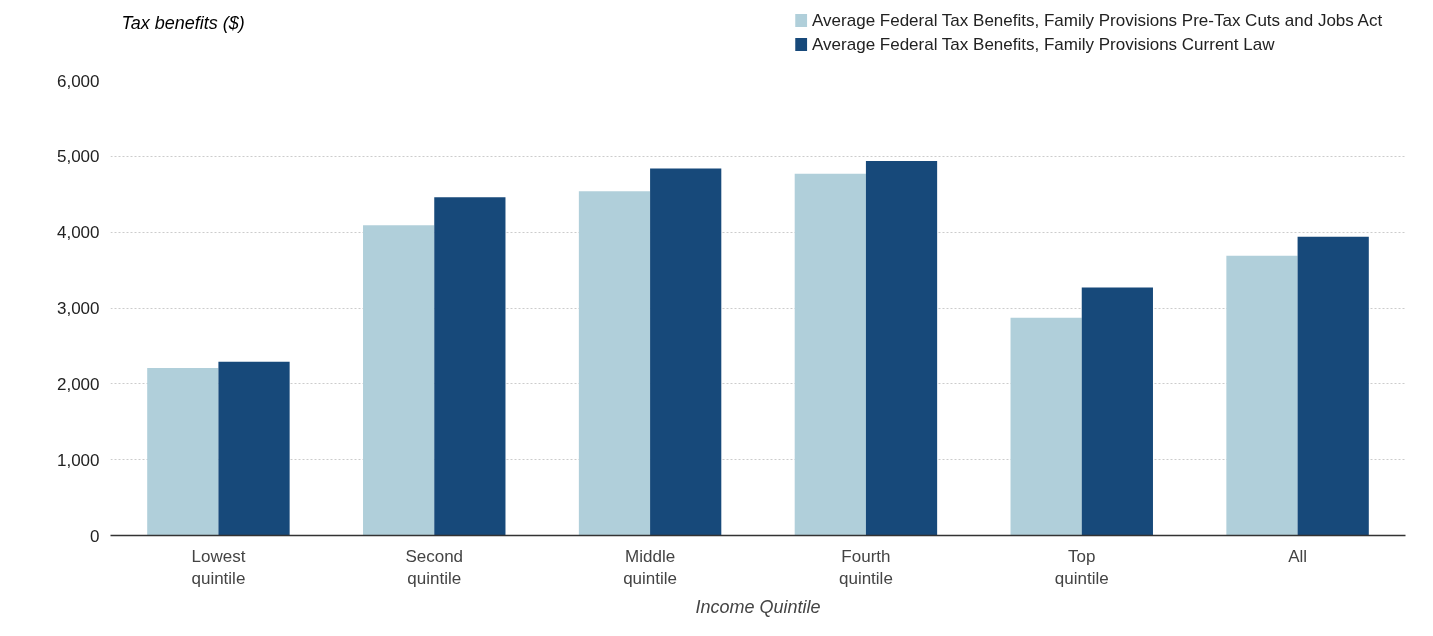  What do you see at coordinates (1044, 44) in the screenshot?
I see `legend-label: Average Federal Tax Benefits, Family Provisions Current Law` at bounding box center [1044, 44].